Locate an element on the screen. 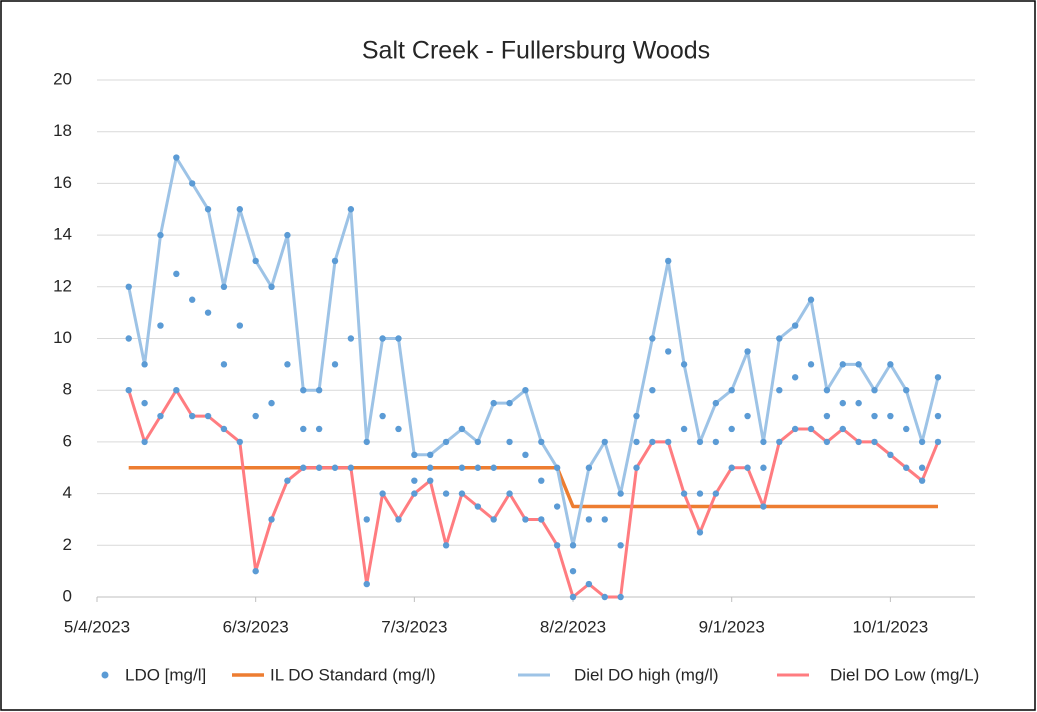 The height and width of the screenshot is (712, 1037). y-tick-label: 6 is located at coordinates (67, 440).